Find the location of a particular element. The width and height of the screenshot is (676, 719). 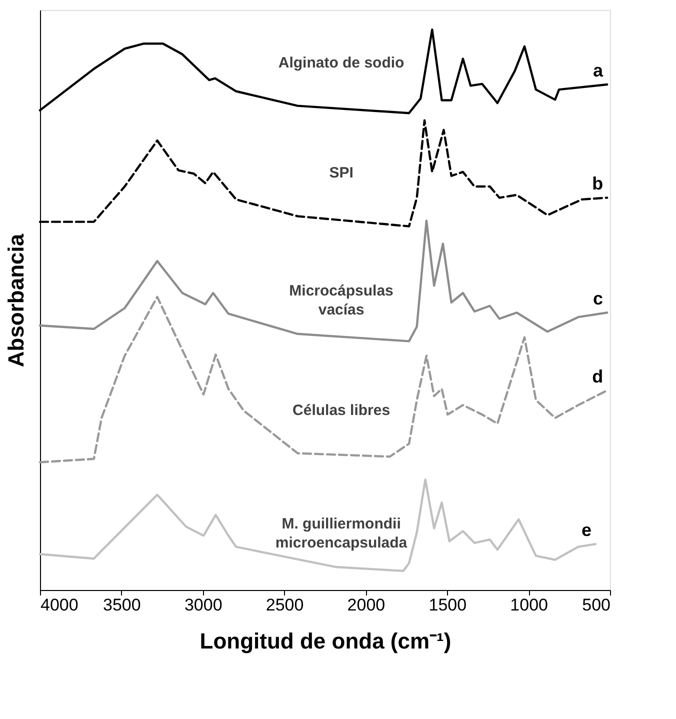

annotation: c is located at coordinates (598, 298).